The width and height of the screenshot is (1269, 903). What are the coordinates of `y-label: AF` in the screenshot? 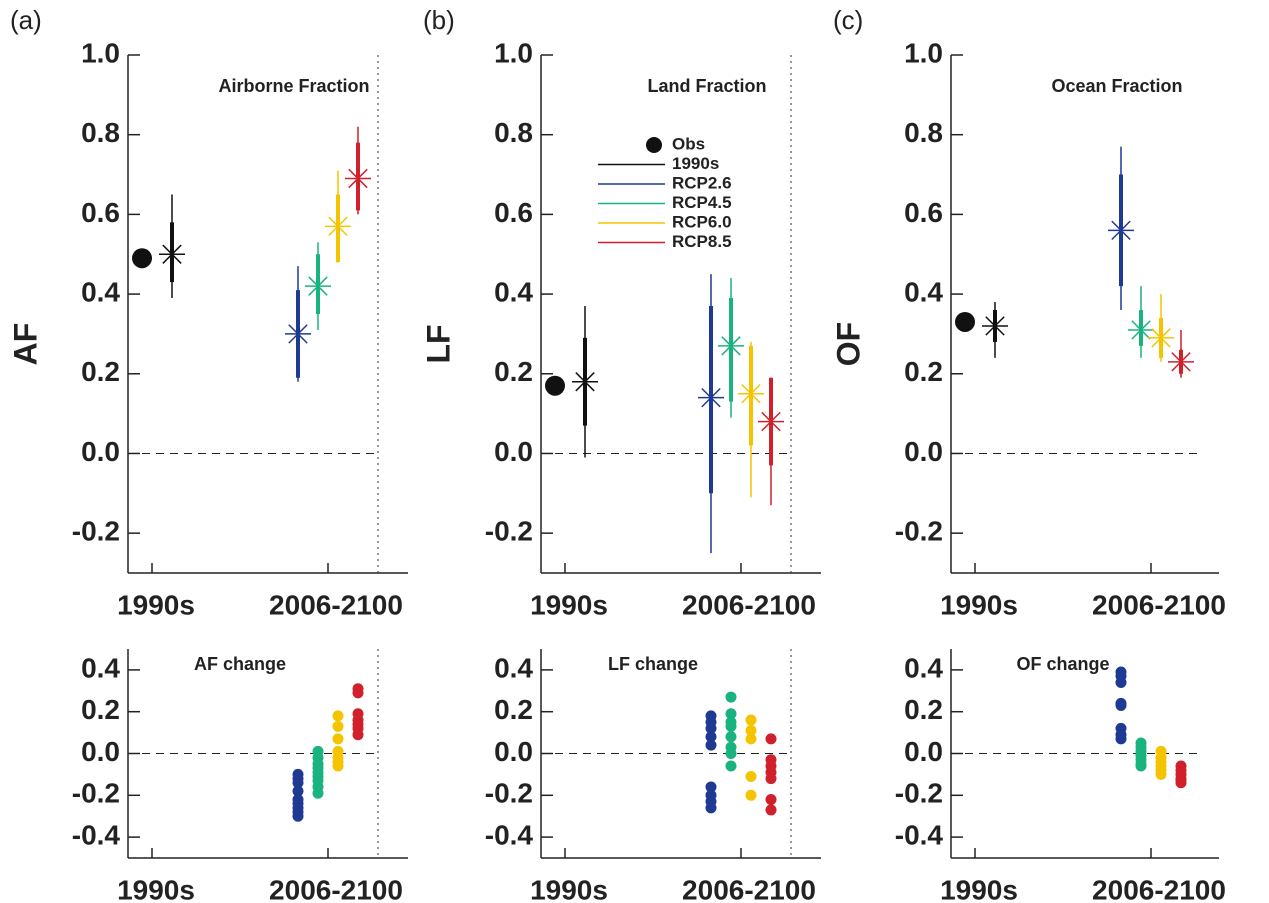 It's located at (25, 344).